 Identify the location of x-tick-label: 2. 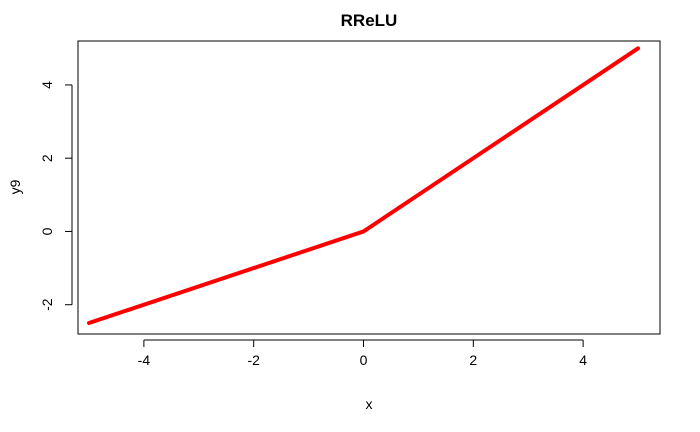
(473, 360).